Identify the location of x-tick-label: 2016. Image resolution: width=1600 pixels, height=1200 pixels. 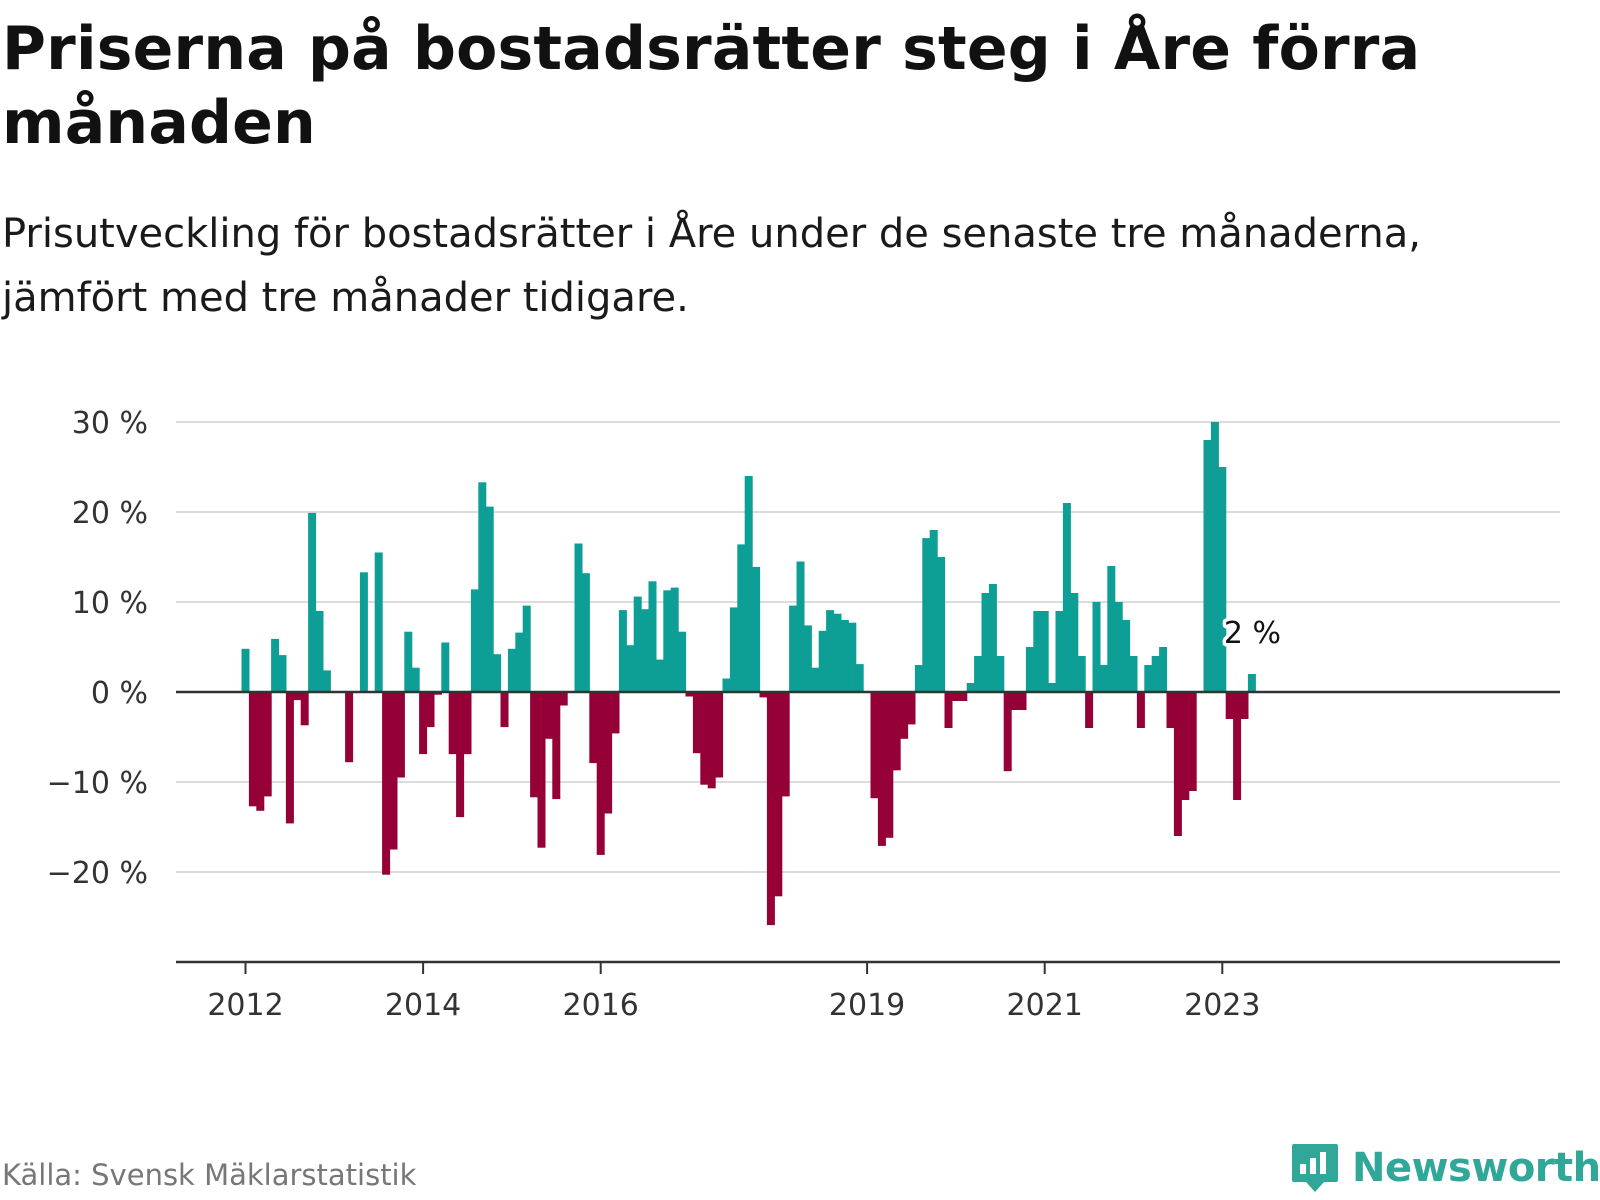
(601, 1005).